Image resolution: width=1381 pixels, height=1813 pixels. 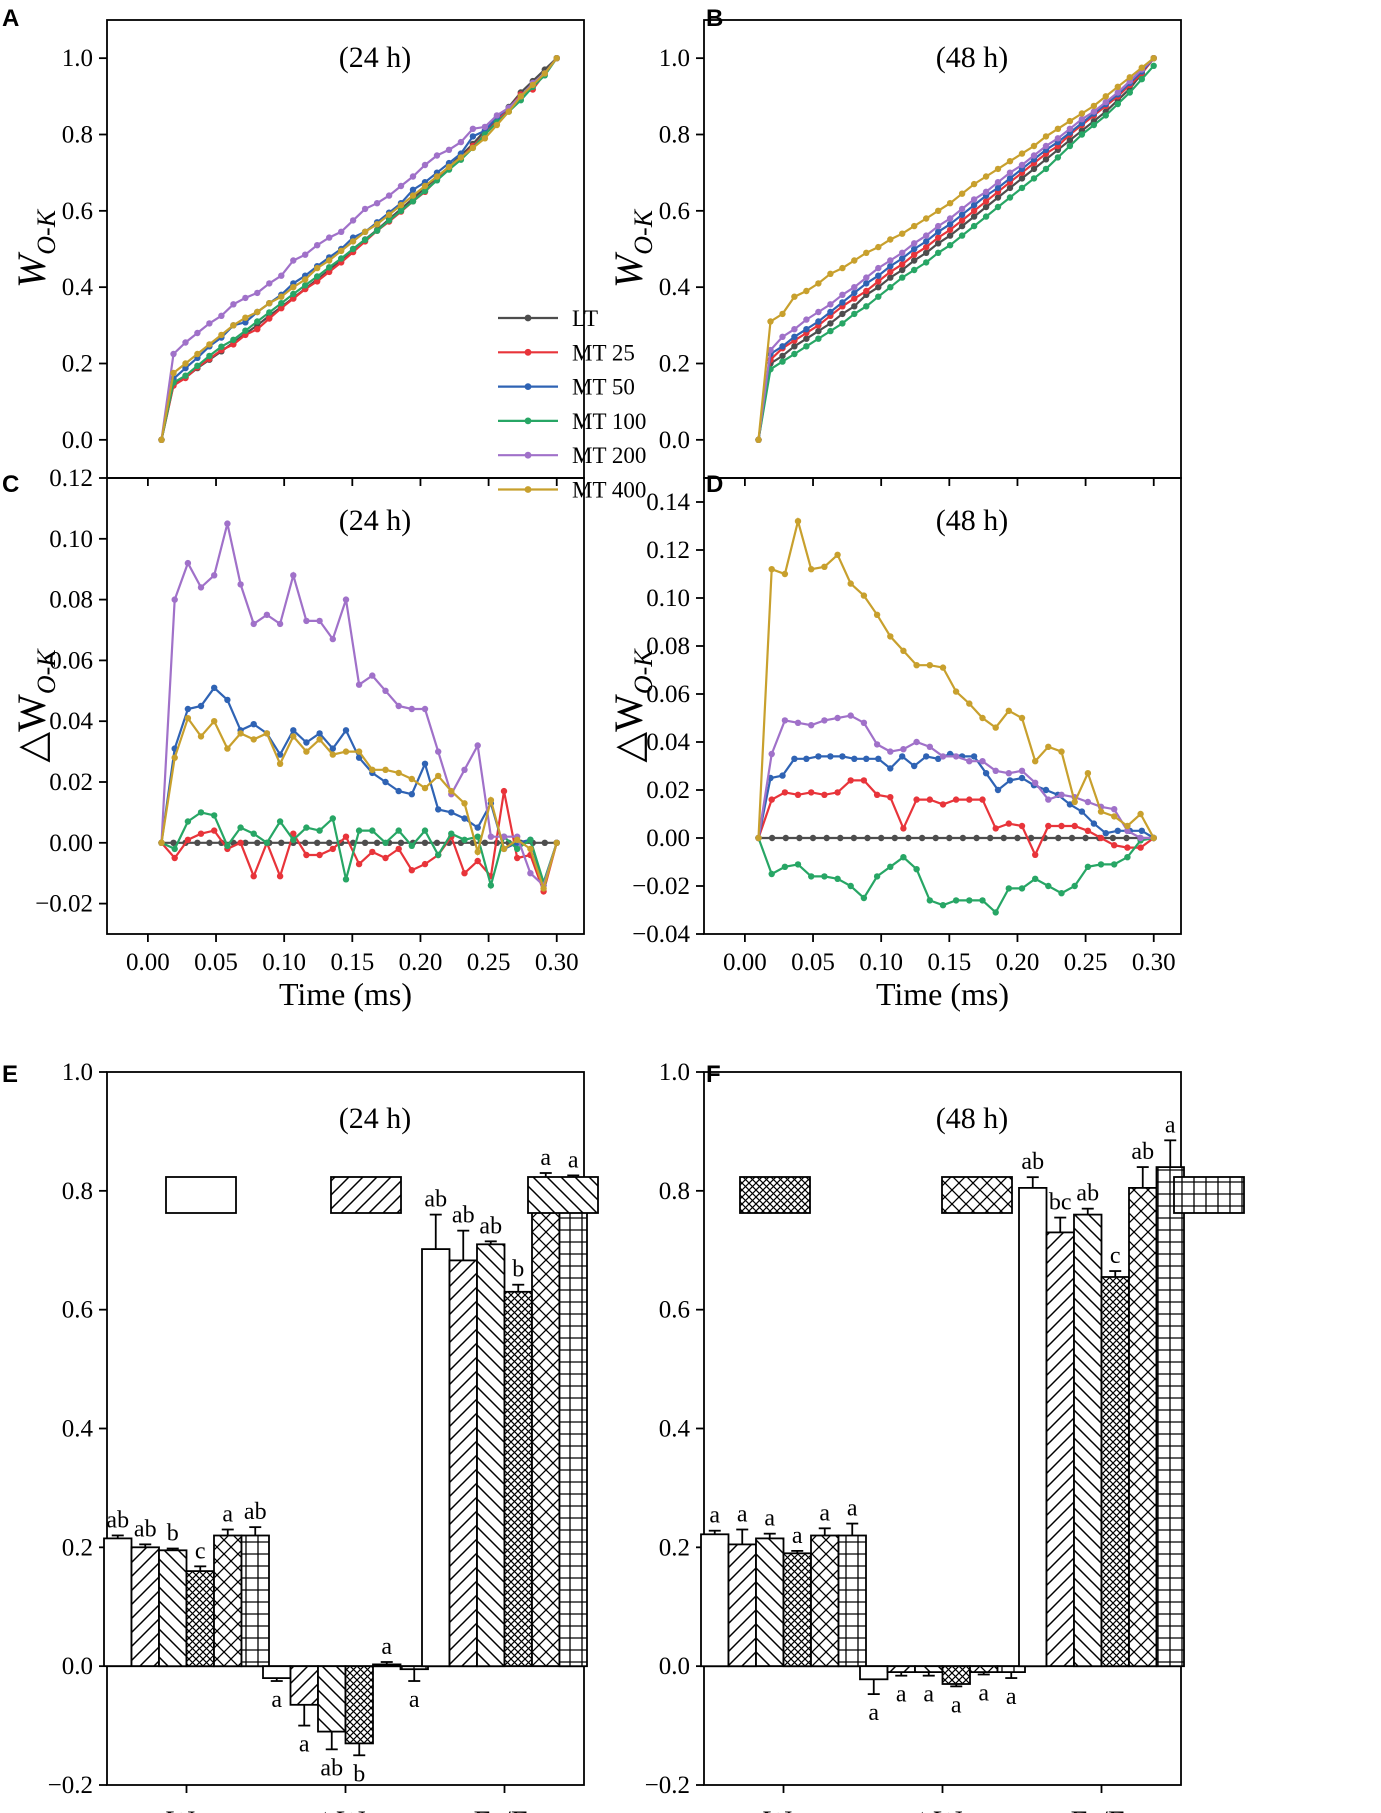 I want to click on y-tick-label: 0.0, so click(x=77, y=1666).